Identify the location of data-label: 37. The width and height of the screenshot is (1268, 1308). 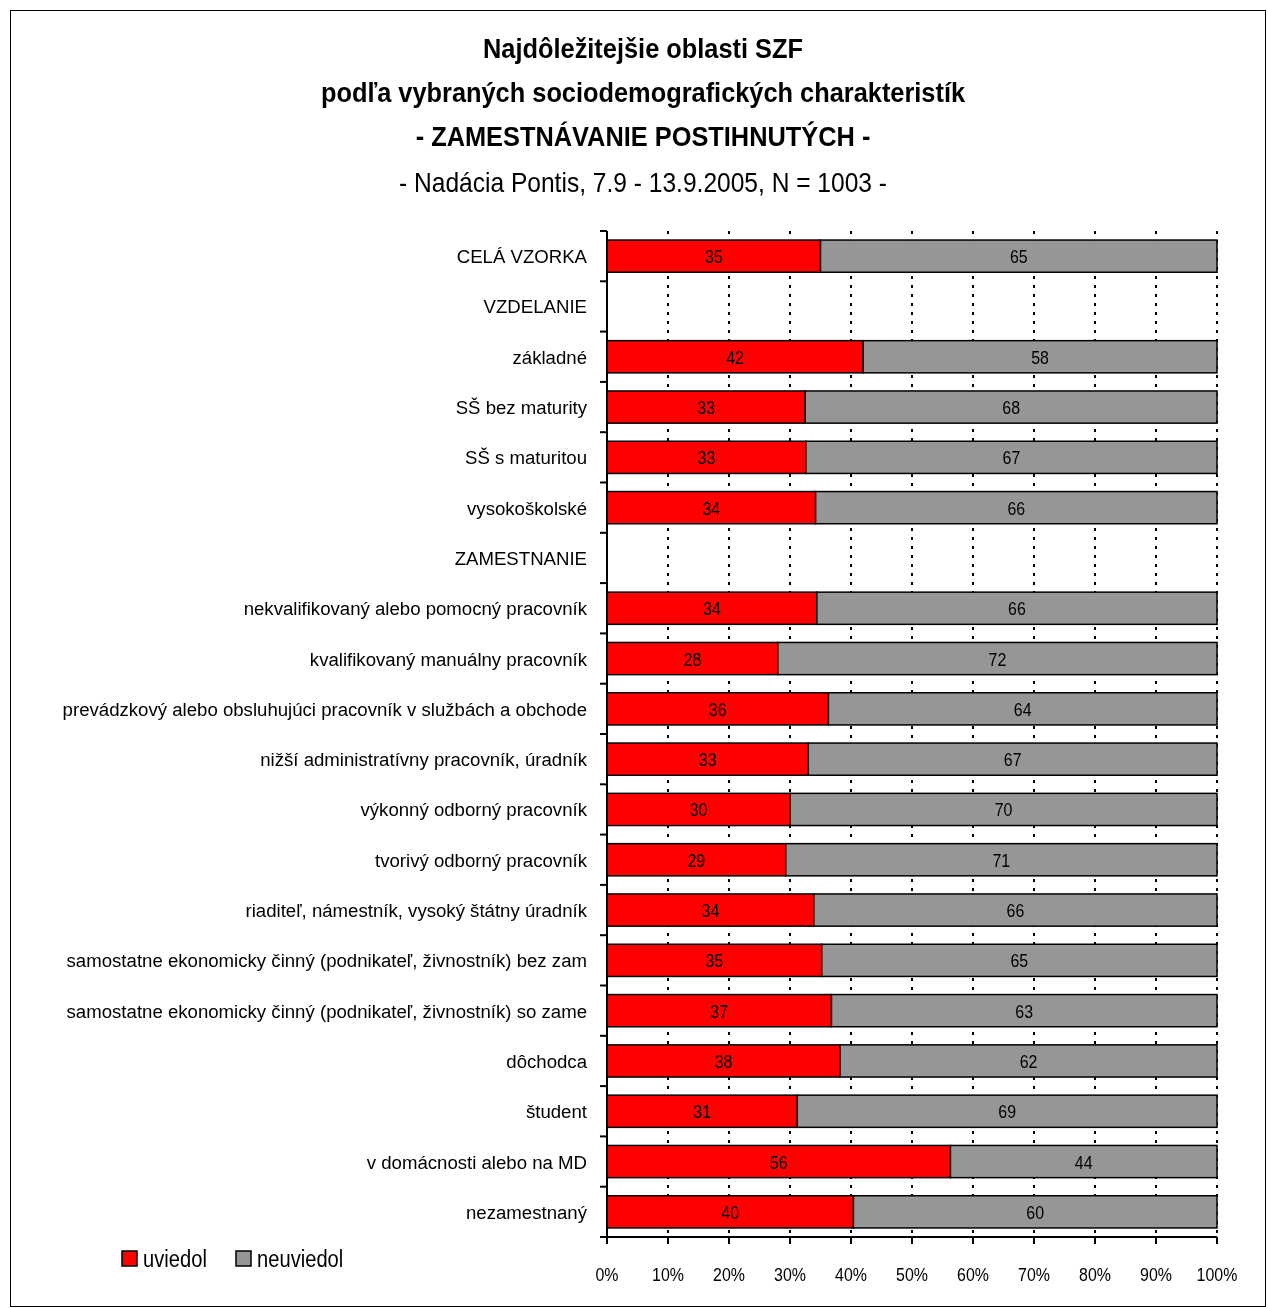
(719, 1011).